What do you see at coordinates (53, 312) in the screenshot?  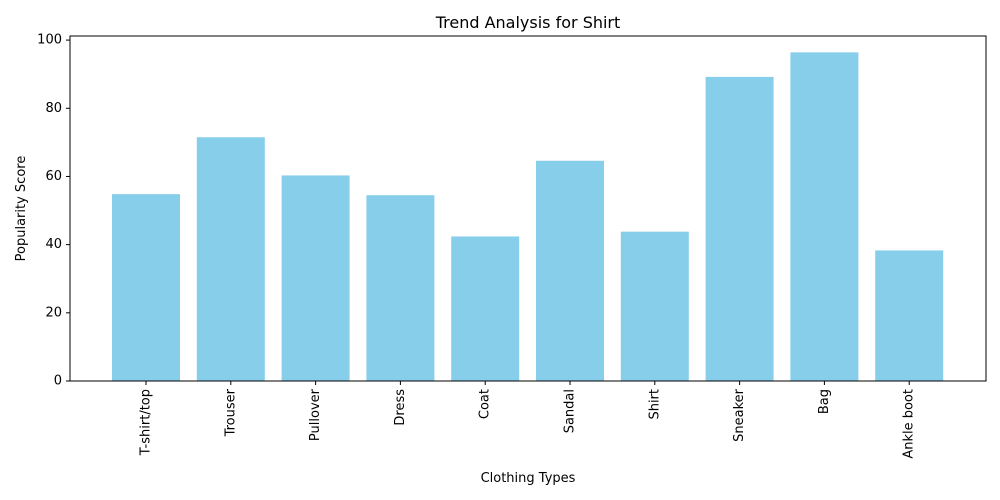 I see `y-tick-label: 20` at bounding box center [53, 312].